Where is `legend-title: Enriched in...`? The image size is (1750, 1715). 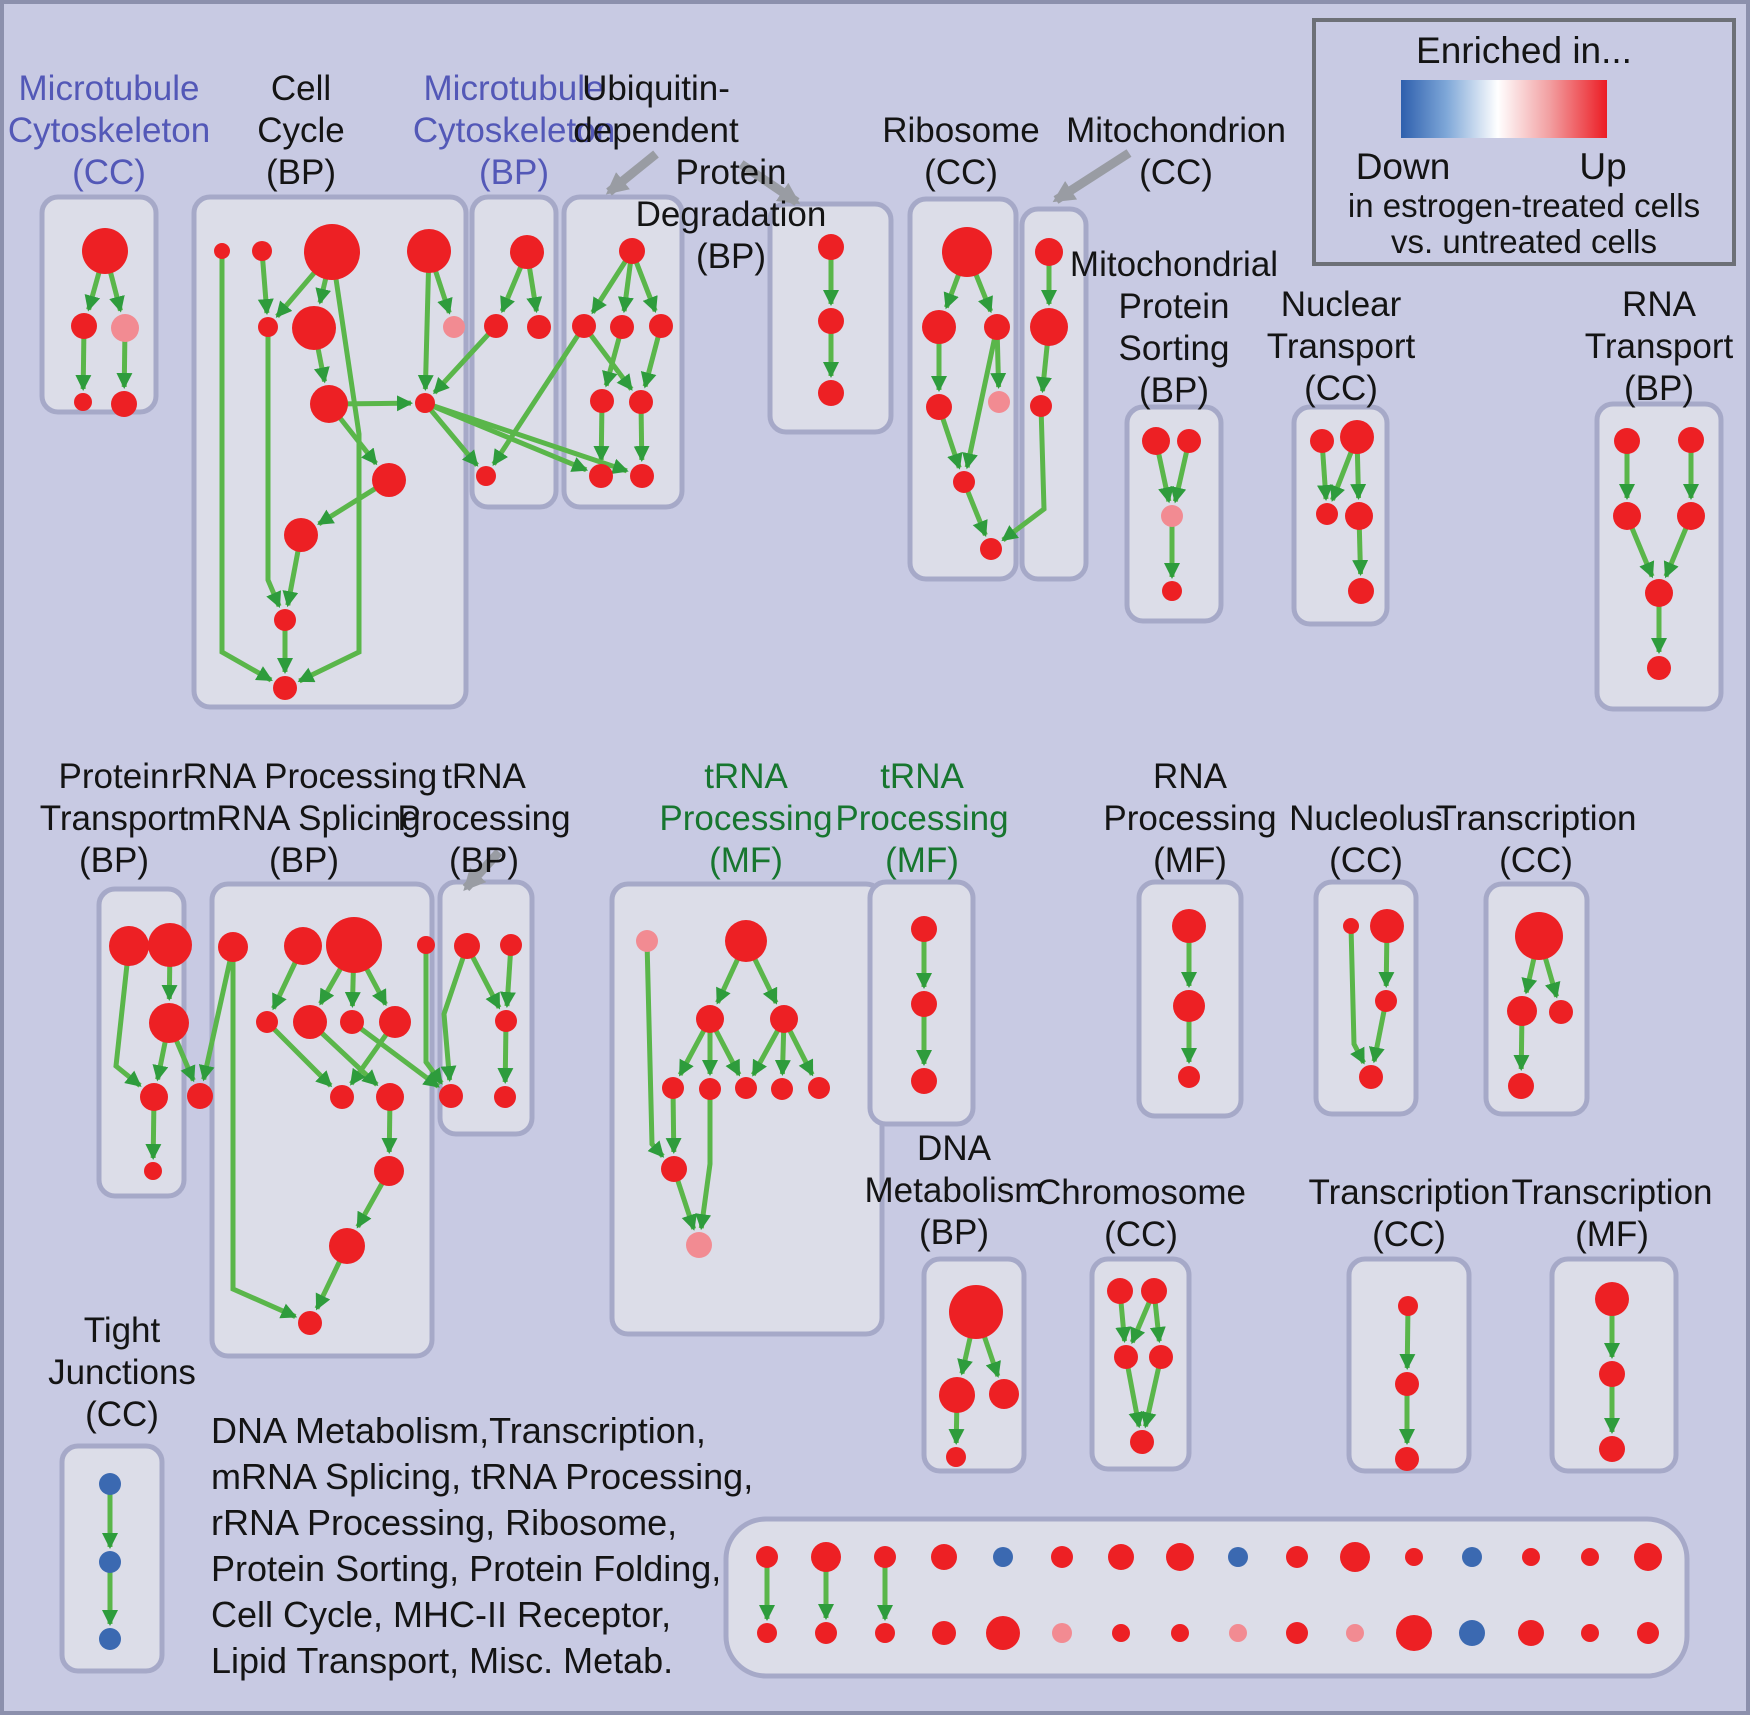
legend-title: Enriched in... is located at coordinates (1524, 50).